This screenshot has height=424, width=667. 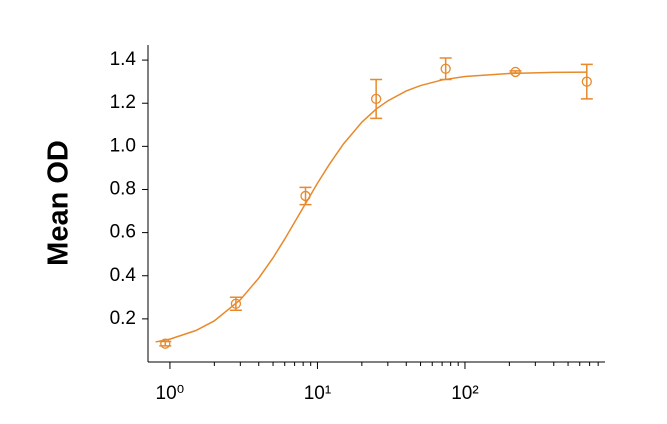 I want to click on y-tick-label: 0.8, so click(x=123, y=188).